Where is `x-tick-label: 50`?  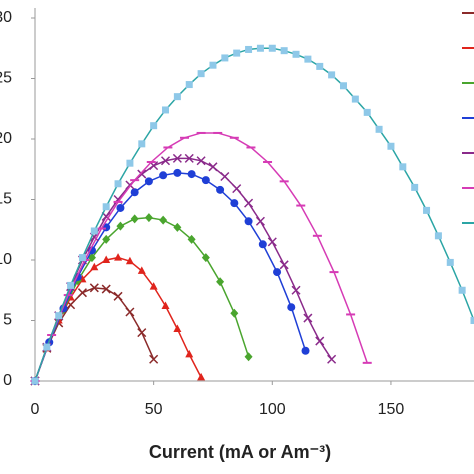
x-tick-label: 50 is located at coordinates (154, 409).